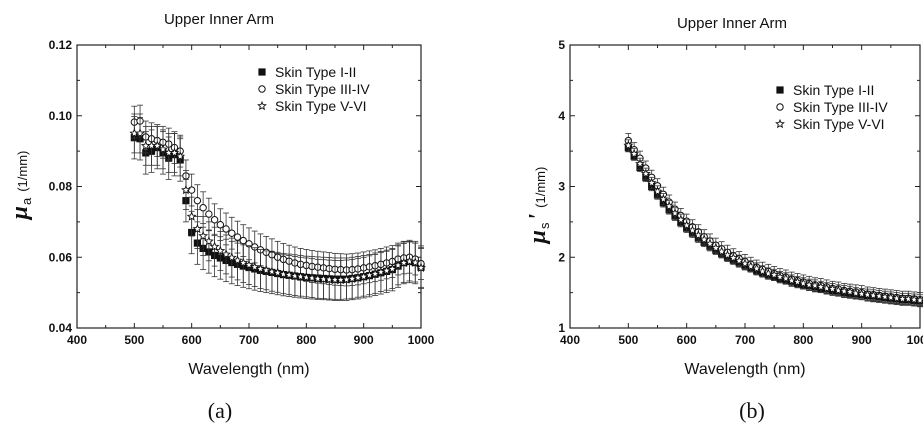 This screenshot has width=923, height=426. What do you see at coordinates (745, 340) in the screenshot?
I see `panel-b-x-tick-label: 700` at bounding box center [745, 340].